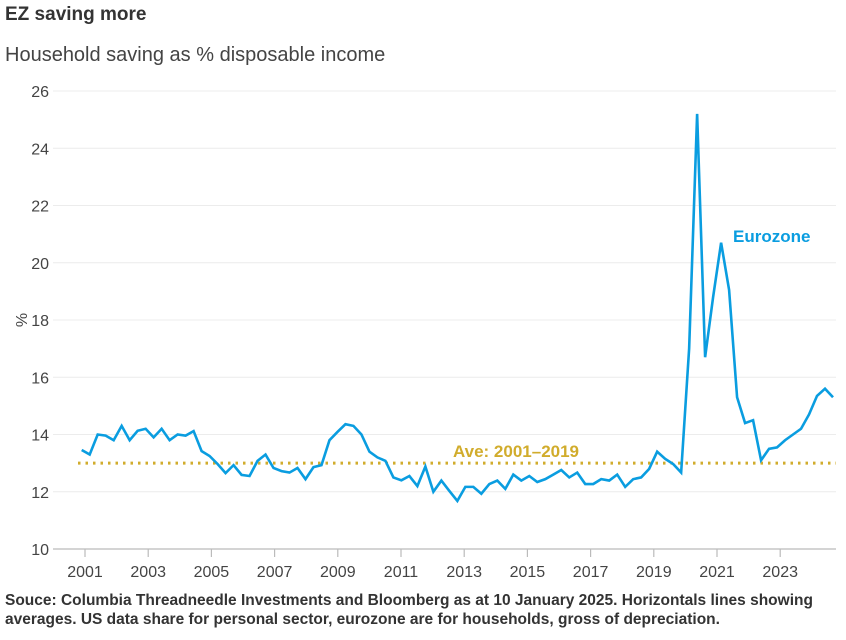 Image resolution: width=846 pixels, height=640 pixels. What do you see at coordinates (464, 572) in the screenshot?
I see `x-tick-label: 2013` at bounding box center [464, 572].